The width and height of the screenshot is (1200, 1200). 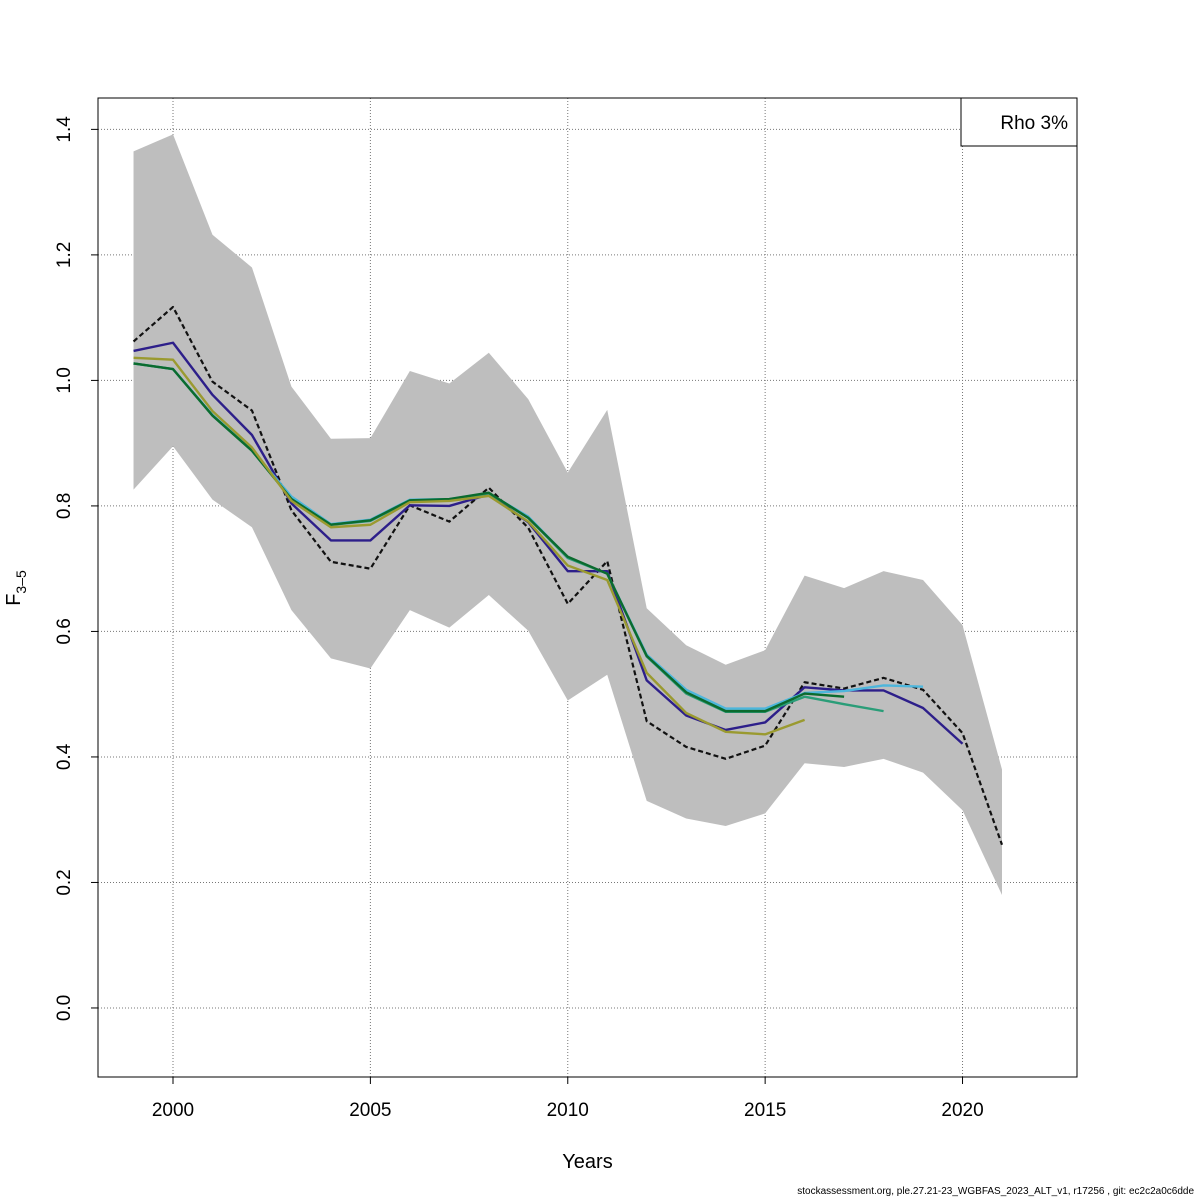 I want to click on legend-box: Rho 3%, so click(x=1019, y=122).